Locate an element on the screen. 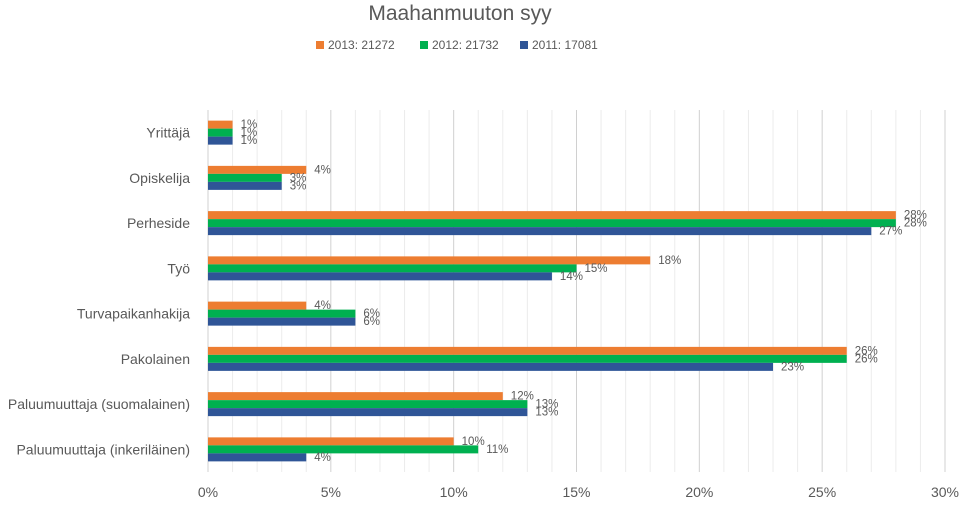 The height and width of the screenshot is (505, 960). category-label: Opiskelija is located at coordinates (159, 178).